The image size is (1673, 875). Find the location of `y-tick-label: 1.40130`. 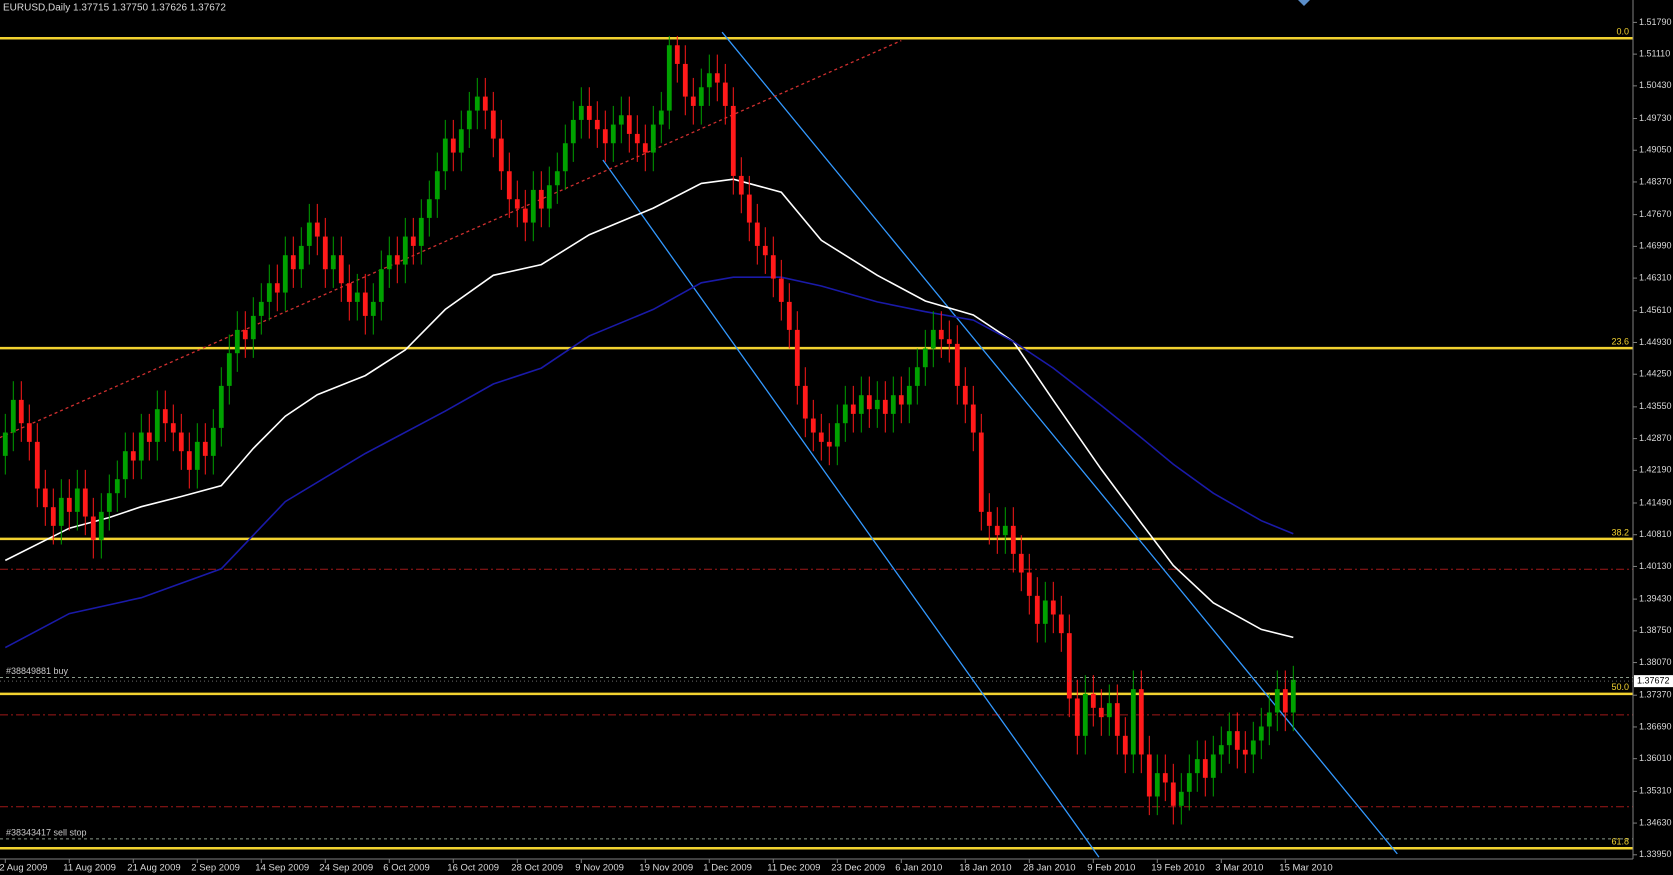

y-tick-label: 1.40130 is located at coordinates (1655, 566).